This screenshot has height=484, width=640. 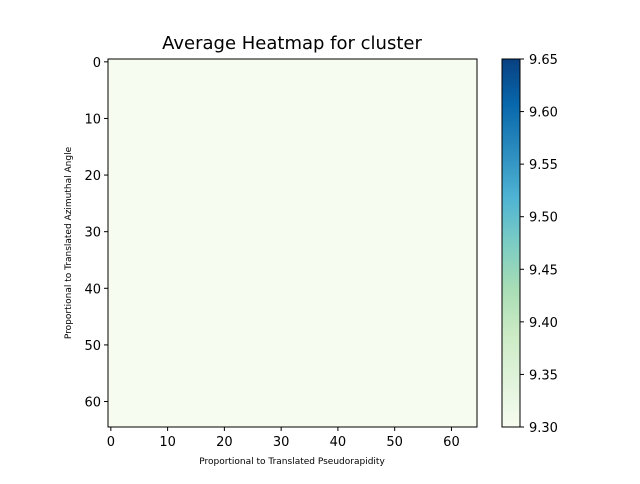 What do you see at coordinates (451, 442) in the screenshot?
I see `x-tick-label: 60` at bounding box center [451, 442].